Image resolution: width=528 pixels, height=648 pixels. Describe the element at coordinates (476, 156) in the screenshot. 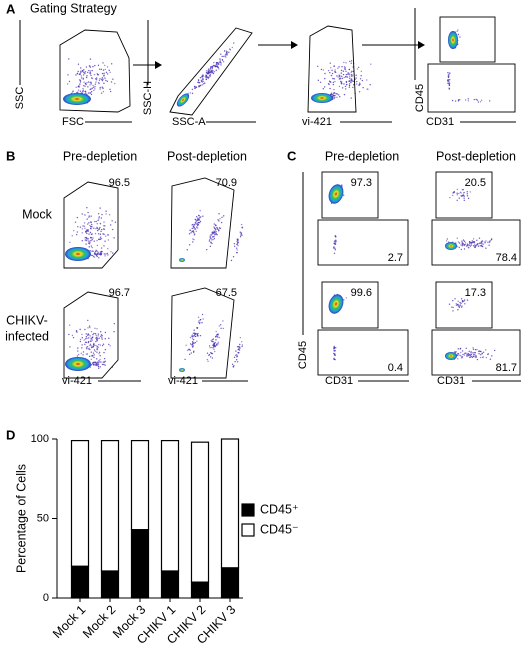

I see `label: Post-depletion` at that location.